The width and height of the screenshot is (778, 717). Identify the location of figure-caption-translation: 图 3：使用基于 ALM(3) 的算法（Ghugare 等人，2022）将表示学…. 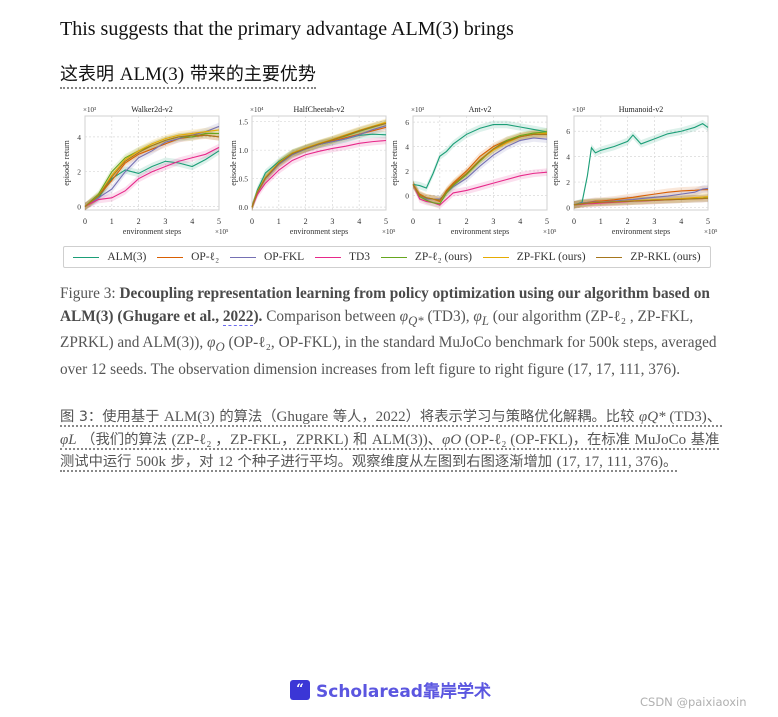
(391, 440).